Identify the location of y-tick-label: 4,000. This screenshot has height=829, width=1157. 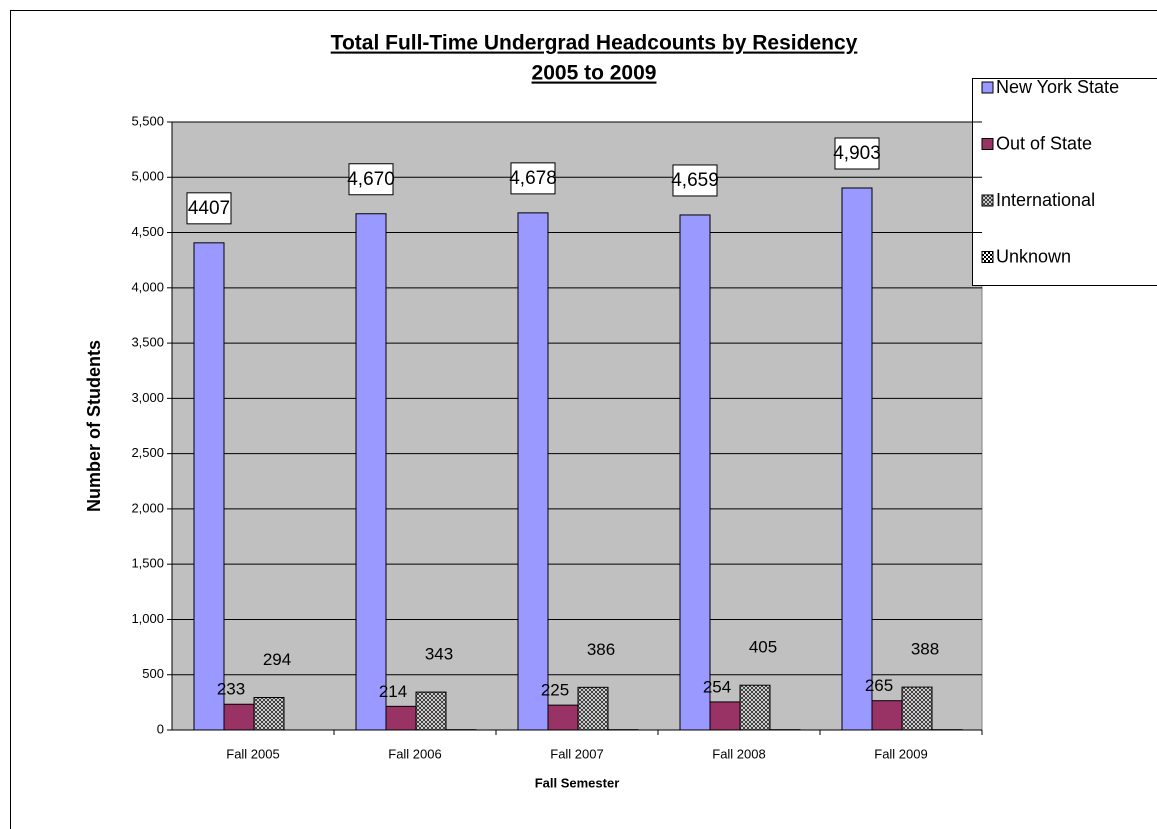
(147, 286).